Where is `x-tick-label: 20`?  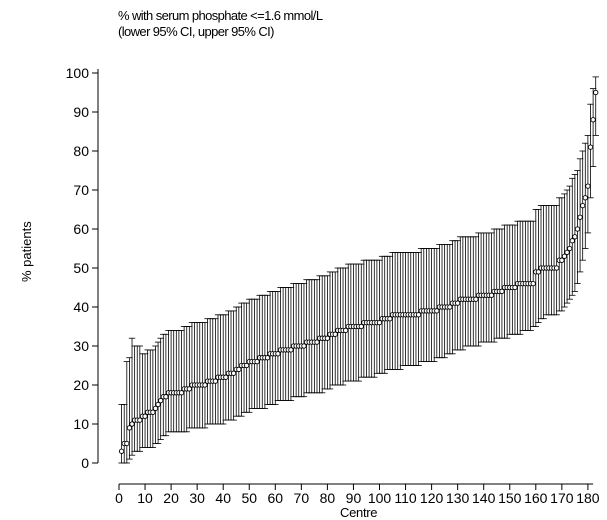 x-tick-label: 20 is located at coordinates (171, 498).